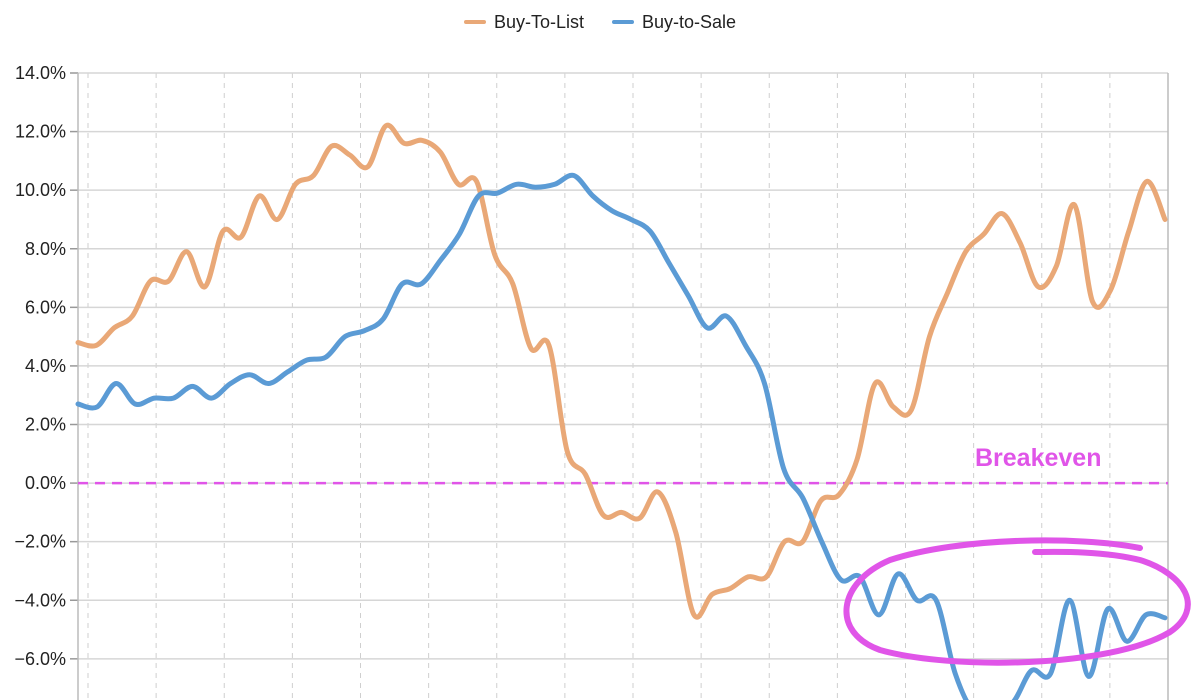 This screenshot has width=1200, height=700. Describe the element at coordinates (40, 600) in the screenshot. I see `y-tick-label: −4.0%` at that location.